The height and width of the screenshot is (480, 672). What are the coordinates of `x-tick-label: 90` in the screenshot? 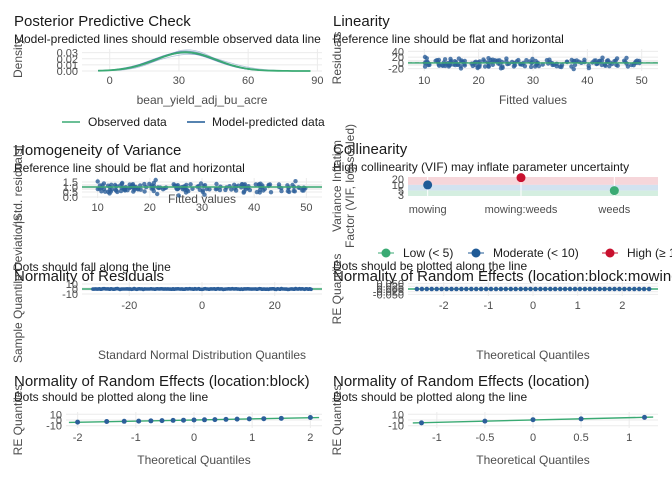 It's located at (317, 81).